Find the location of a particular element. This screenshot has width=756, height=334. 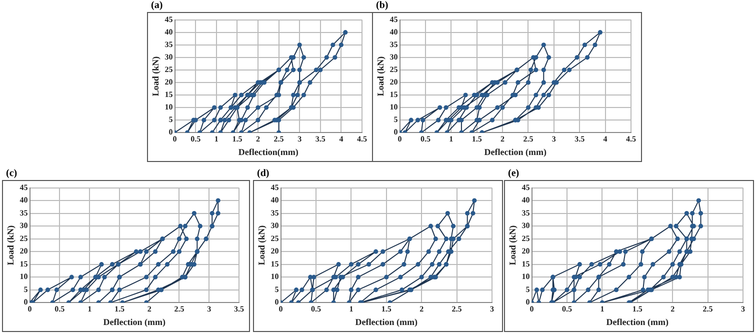

chart-title: (d) is located at coordinates (263, 174).